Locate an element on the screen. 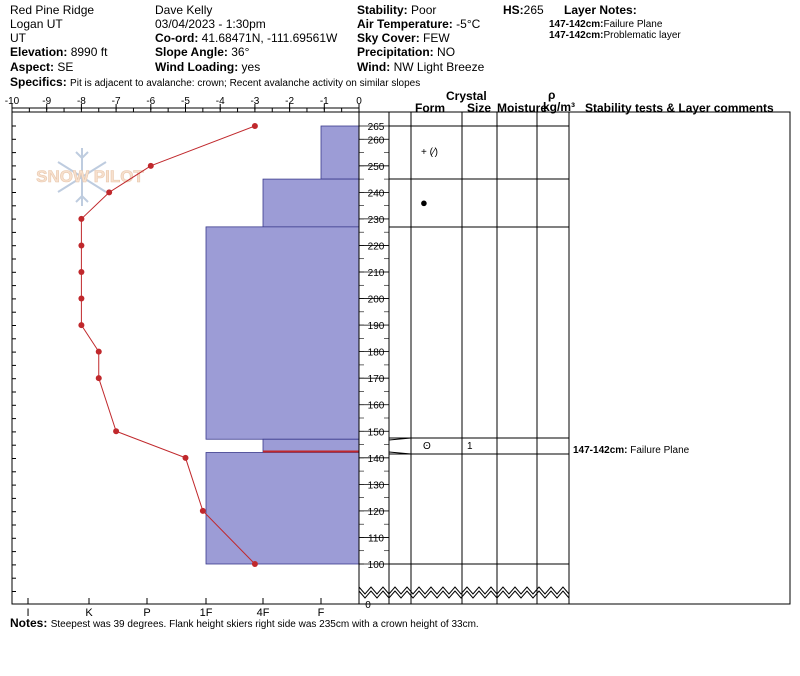  temp-tick-label: -4 is located at coordinates (220, 101).